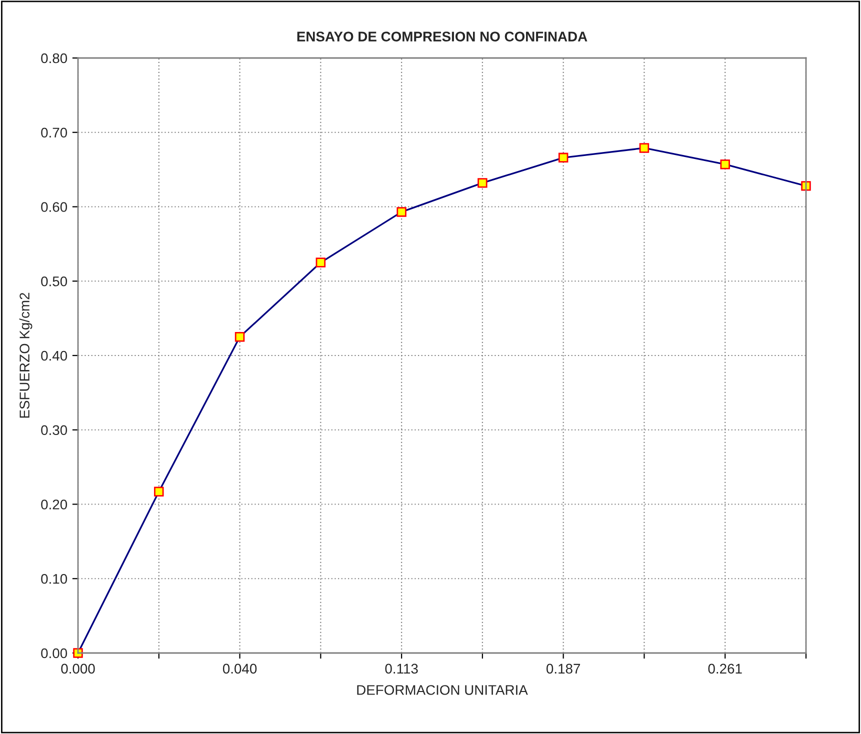 The width and height of the screenshot is (861, 734). I want to click on x-axis-title: DEFORMACION UNITARIA, so click(442, 690).